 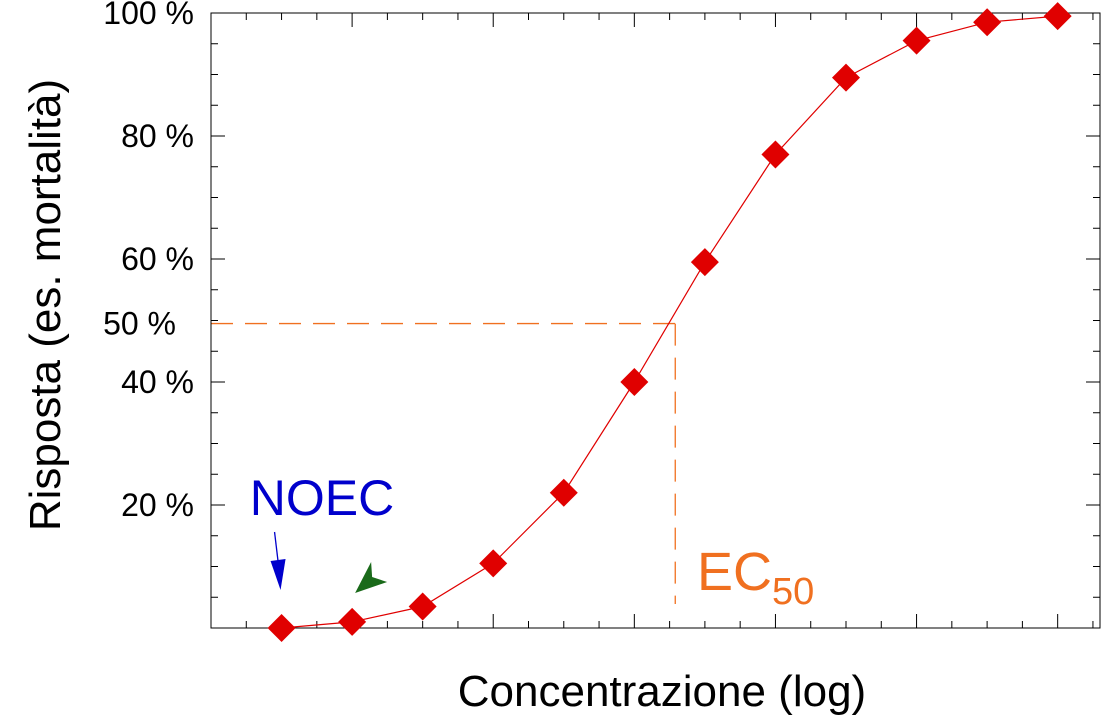 What do you see at coordinates (329, 562) in the screenshot?
I see `annotation-arrows` at bounding box center [329, 562].